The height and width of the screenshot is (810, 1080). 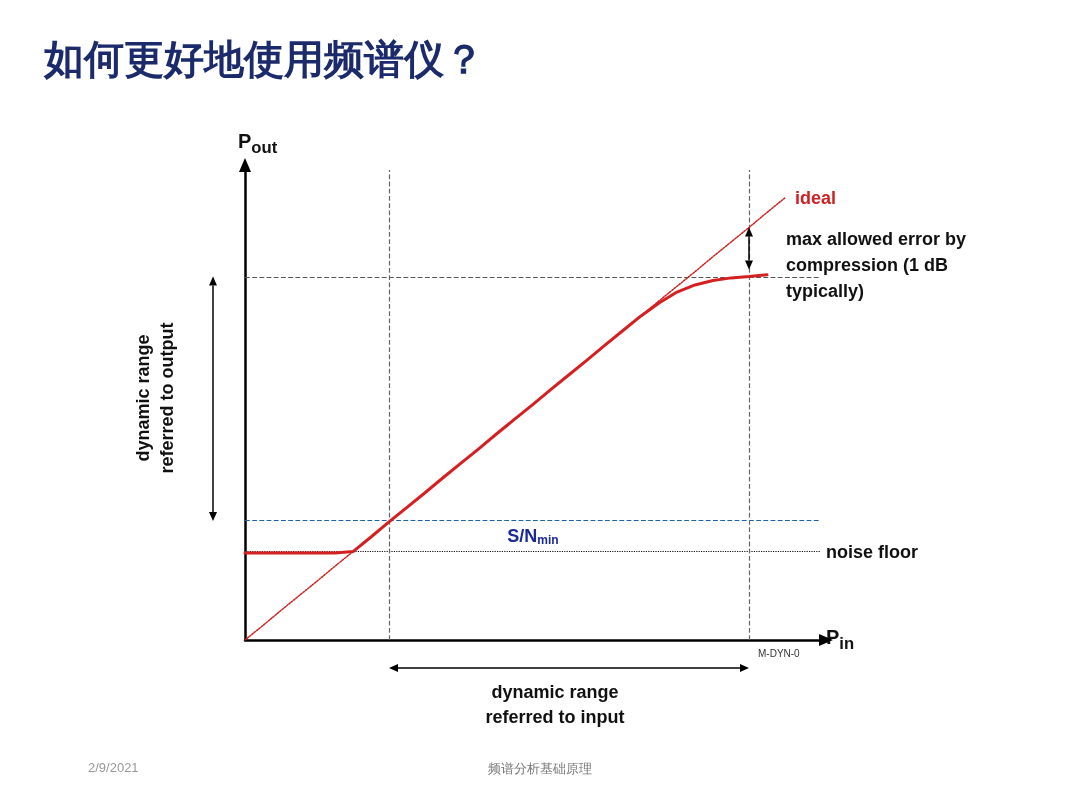 I want to click on chart-title: 如何更好地使用频谱仪？, so click(x=264, y=59).